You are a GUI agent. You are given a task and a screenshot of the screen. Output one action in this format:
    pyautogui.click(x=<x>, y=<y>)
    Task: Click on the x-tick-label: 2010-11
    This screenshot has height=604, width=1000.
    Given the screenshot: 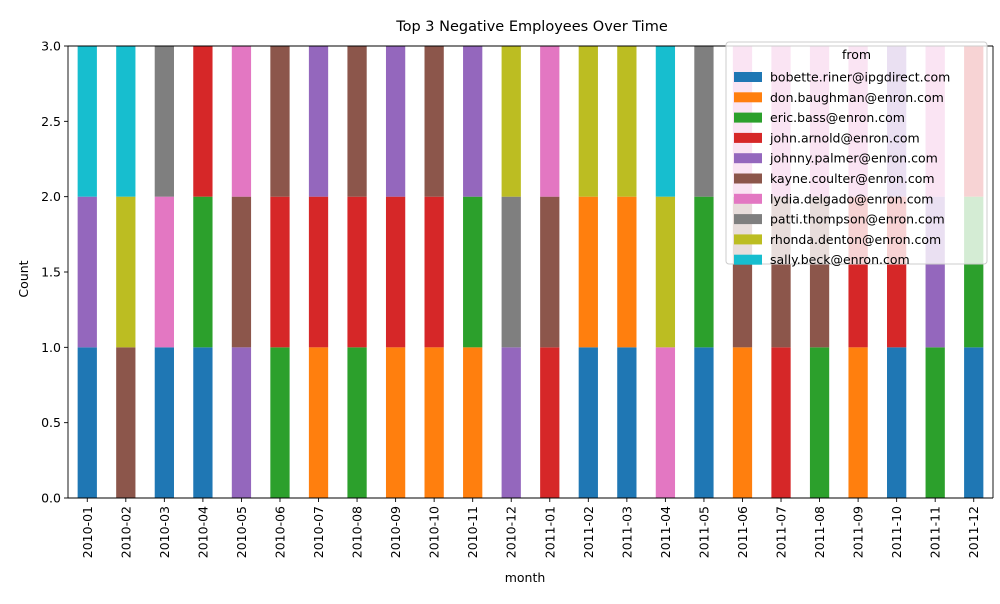 What is the action you would take?
    pyautogui.click(x=472, y=532)
    